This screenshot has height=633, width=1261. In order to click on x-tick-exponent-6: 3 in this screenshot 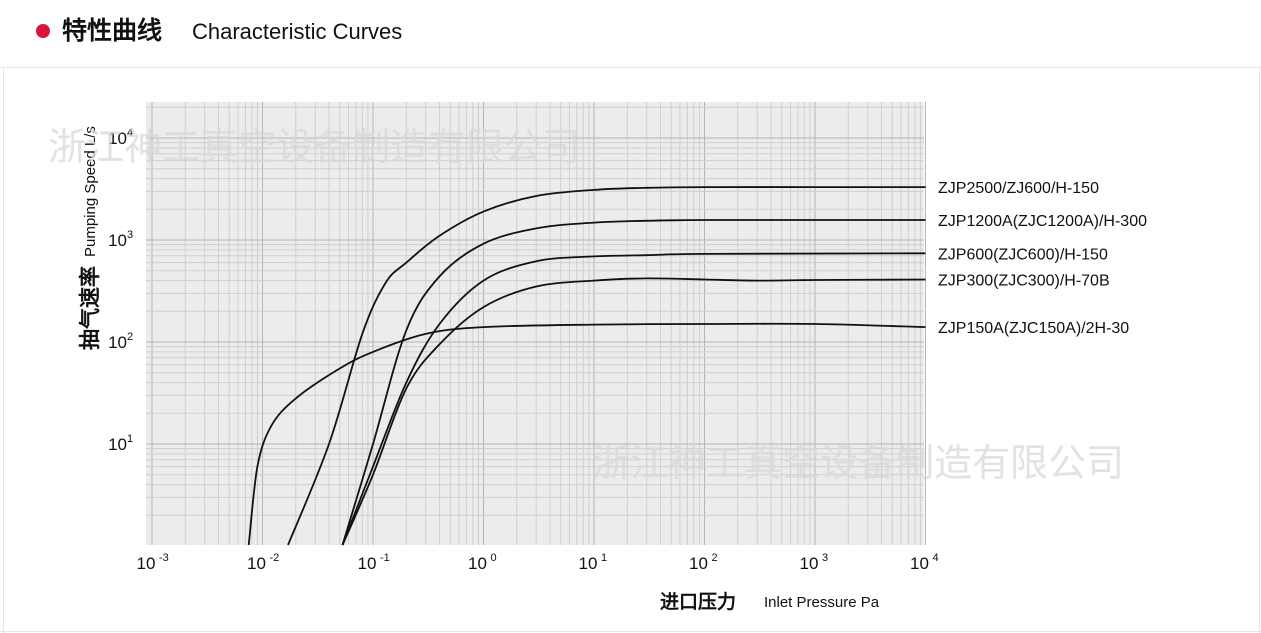, I will do `click(825, 558)`.